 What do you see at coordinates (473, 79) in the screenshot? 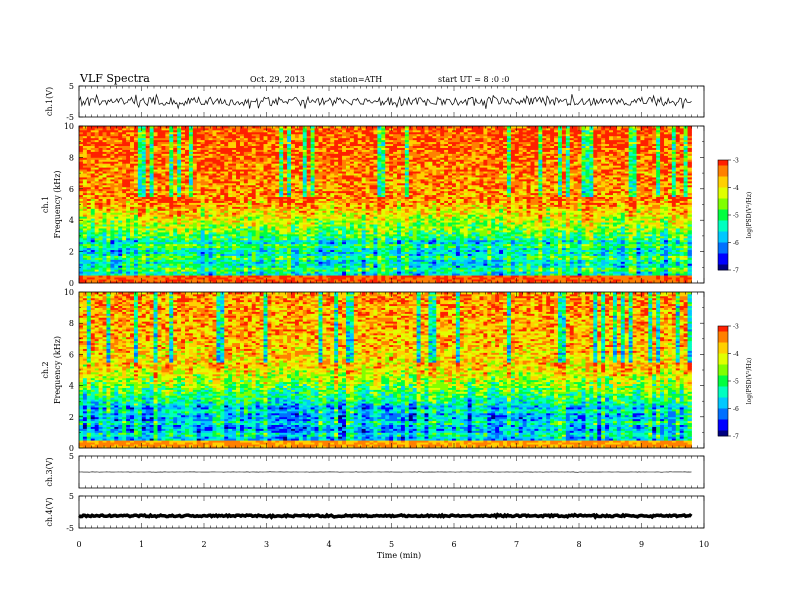
I see `start-ut-label: start UT = 8 :0 :0` at bounding box center [473, 79].